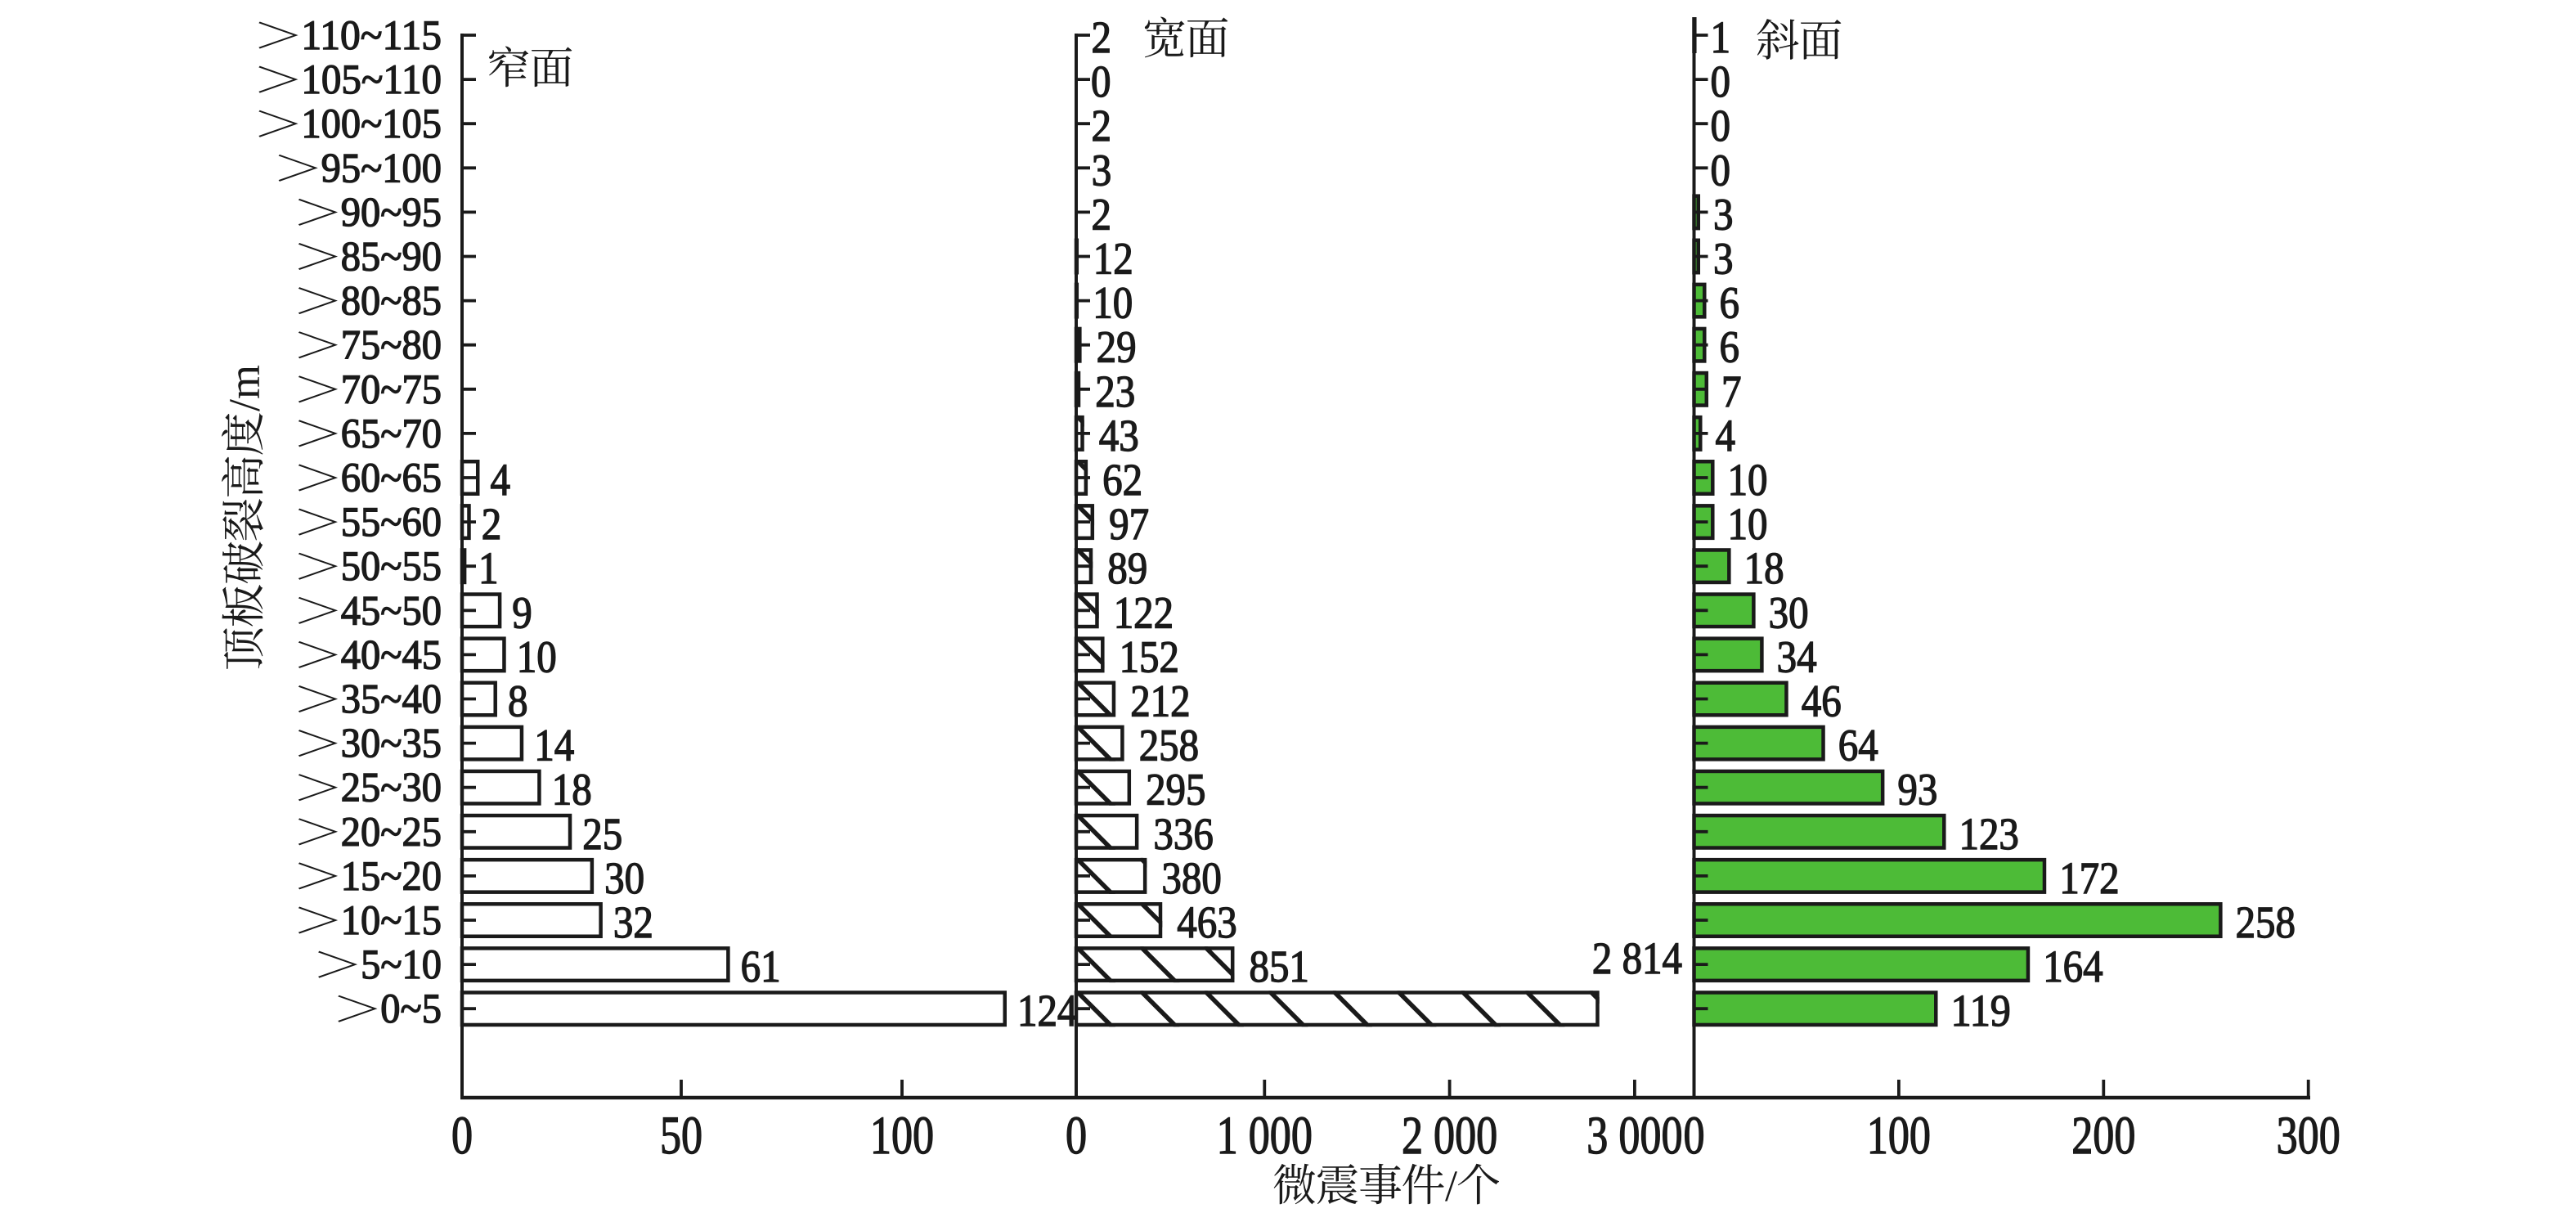  Describe the element at coordinates (1797, 656) in the screenshot. I see `svg-text: 34` at that location.